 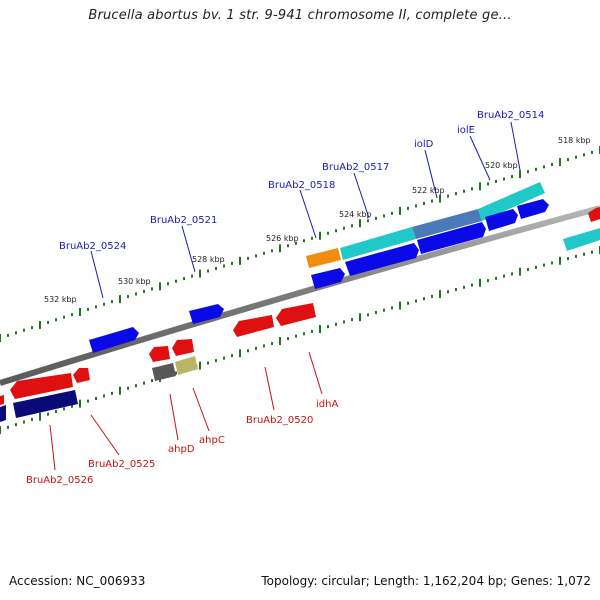 What do you see at coordinates (2, 400) in the screenshot?
I see `gene-left-red` at bounding box center [2, 400].